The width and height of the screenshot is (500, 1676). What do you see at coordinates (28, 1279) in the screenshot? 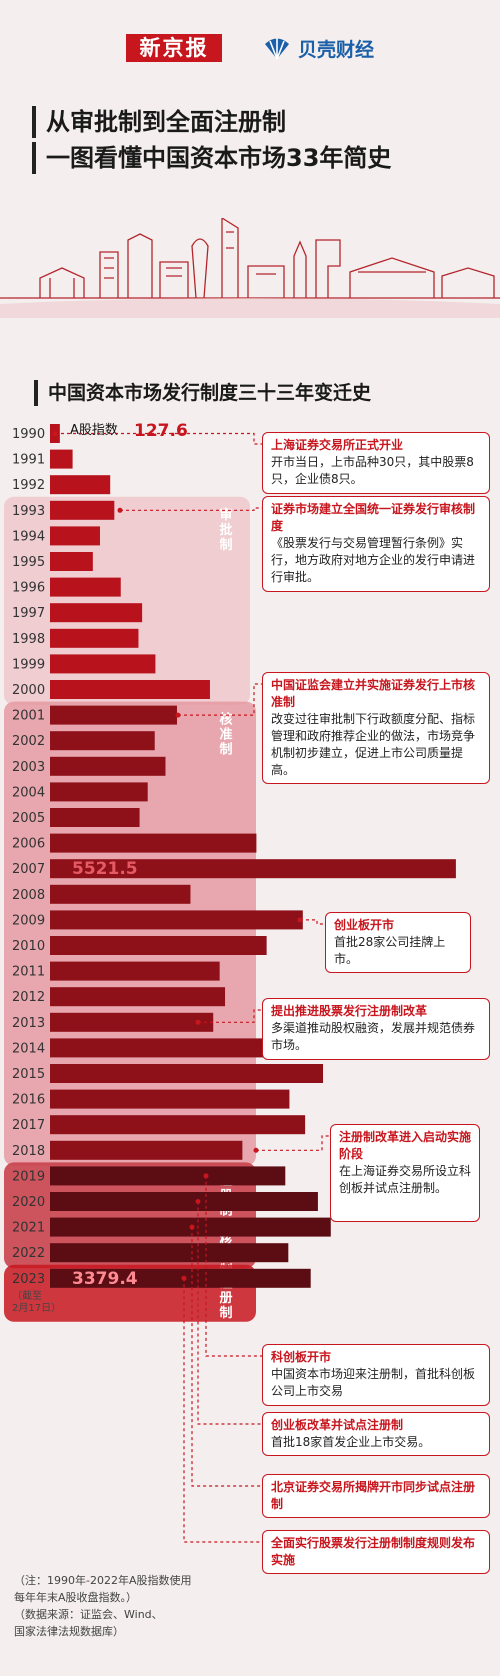
I see `year-label: 2023` at bounding box center [28, 1279].